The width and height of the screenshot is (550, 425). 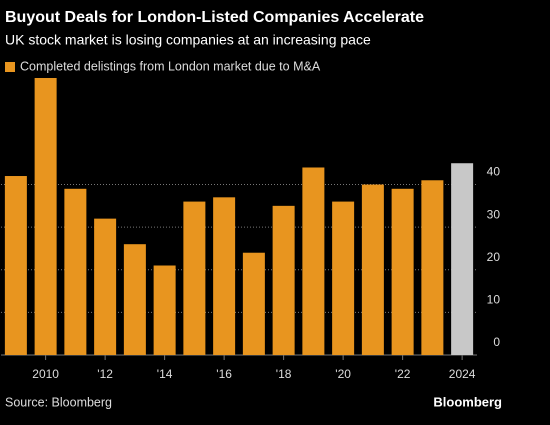 What do you see at coordinates (105, 374) in the screenshot?
I see `x-tick-label: '12` at bounding box center [105, 374].